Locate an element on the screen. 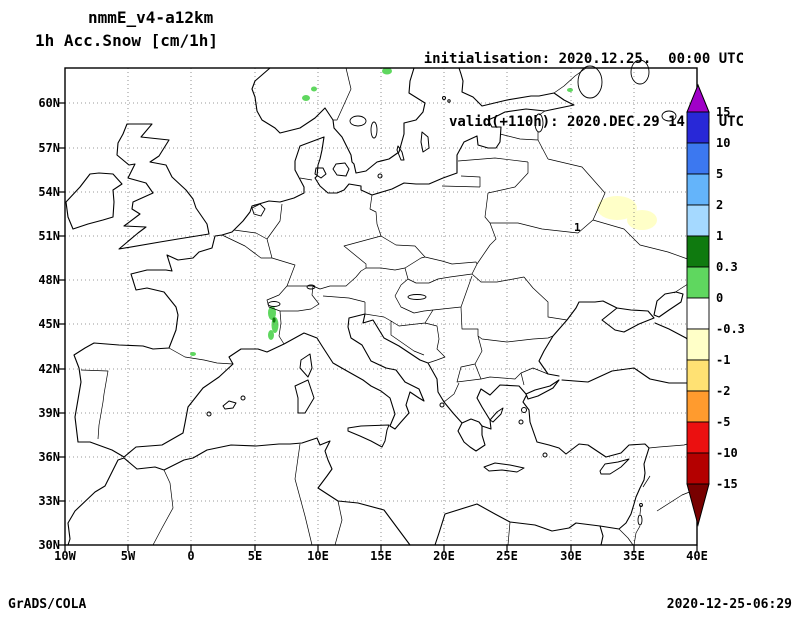 The height and width of the screenshot is (618, 800). colorbar: 15 10 5 2 1 0.3 0 -0.3 -1 -2 -5 -10 -15 is located at coordinates (715, 305).